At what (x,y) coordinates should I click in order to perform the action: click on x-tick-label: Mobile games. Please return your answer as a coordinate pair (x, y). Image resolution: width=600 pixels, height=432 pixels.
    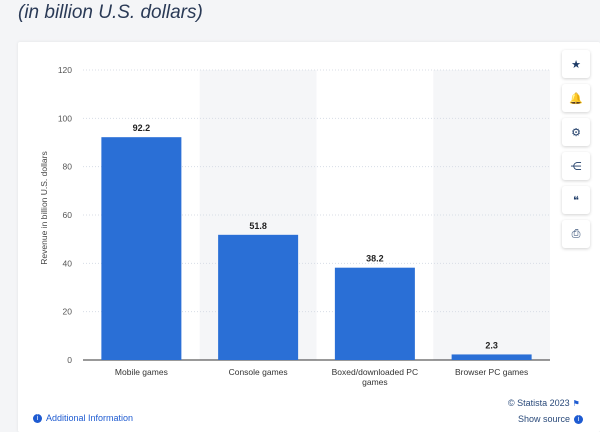
    Looking at the image, I should click on (141, 372).